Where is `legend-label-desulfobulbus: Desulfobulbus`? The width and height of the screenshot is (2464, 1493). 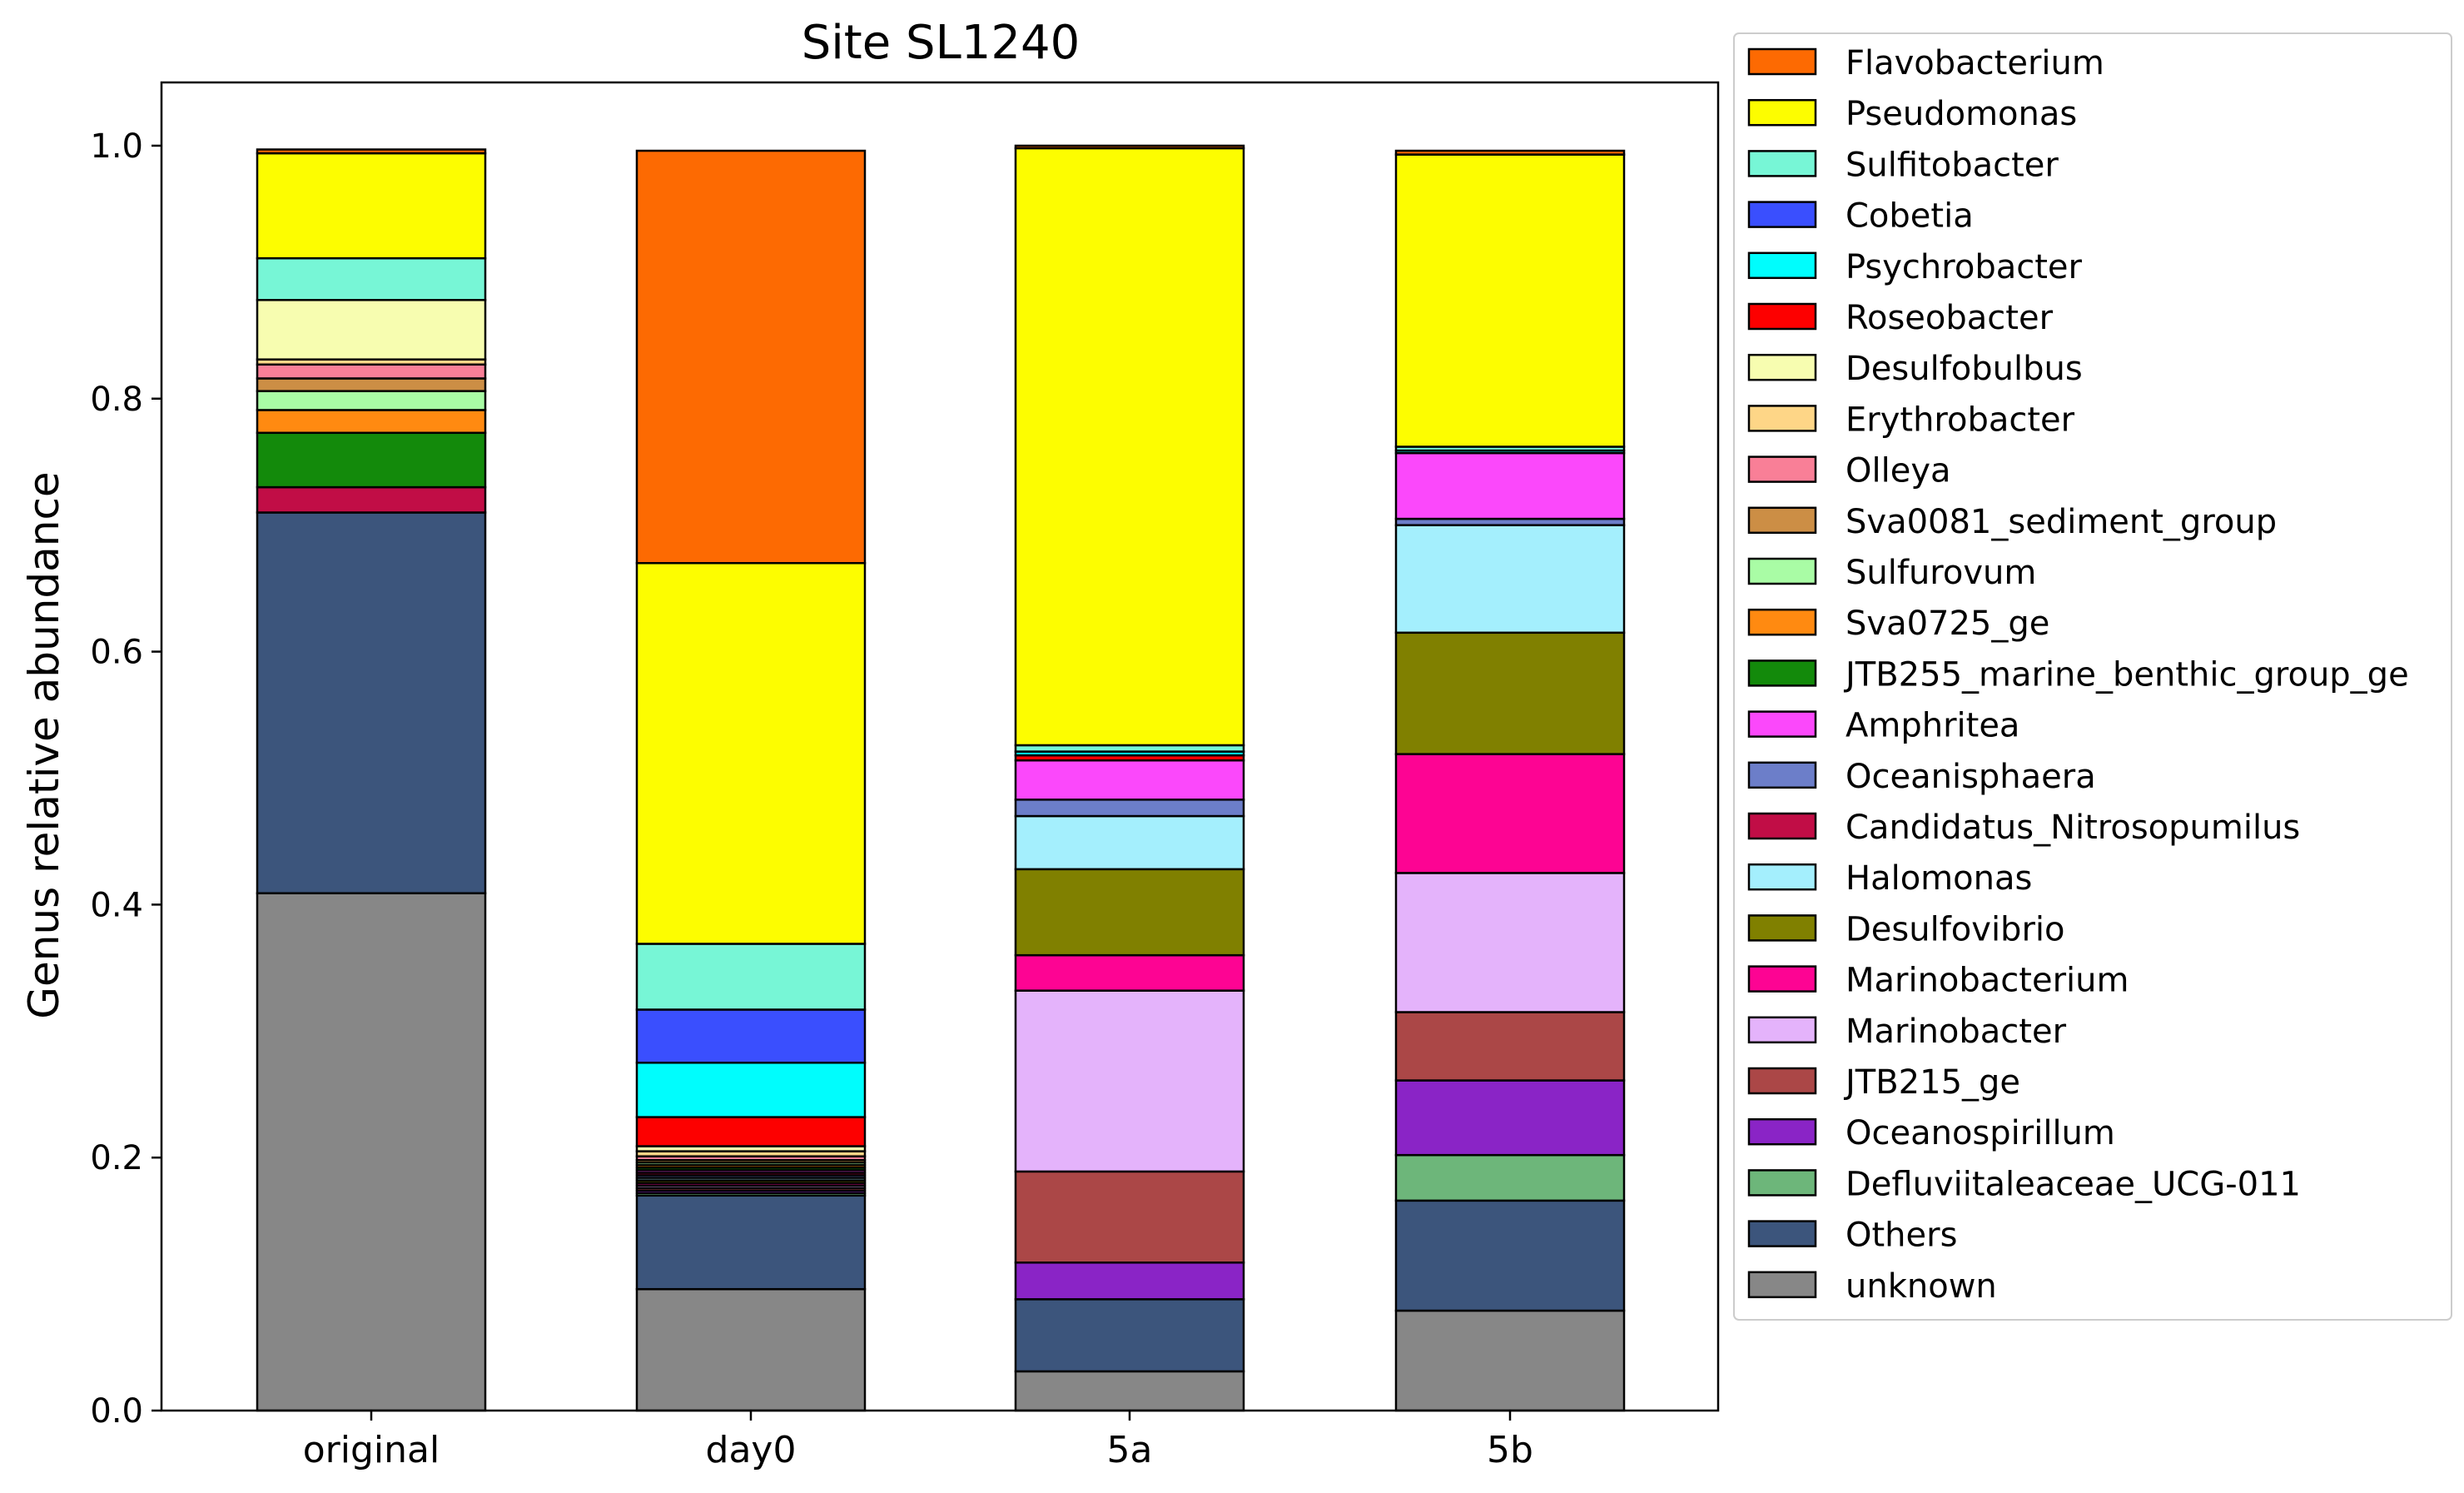
legend-label-desulfobulbus: Desulfobulbus is located at coordinates (1964, 369).